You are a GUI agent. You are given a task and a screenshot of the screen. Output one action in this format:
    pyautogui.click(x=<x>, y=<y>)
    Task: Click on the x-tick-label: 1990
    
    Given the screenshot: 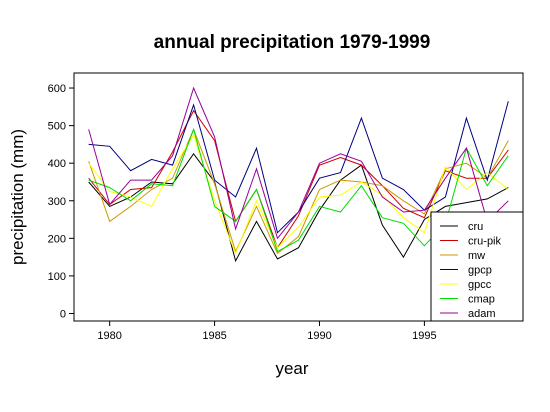 What is the action you would take?
    pyautogui.click(x=319, y=336)
    